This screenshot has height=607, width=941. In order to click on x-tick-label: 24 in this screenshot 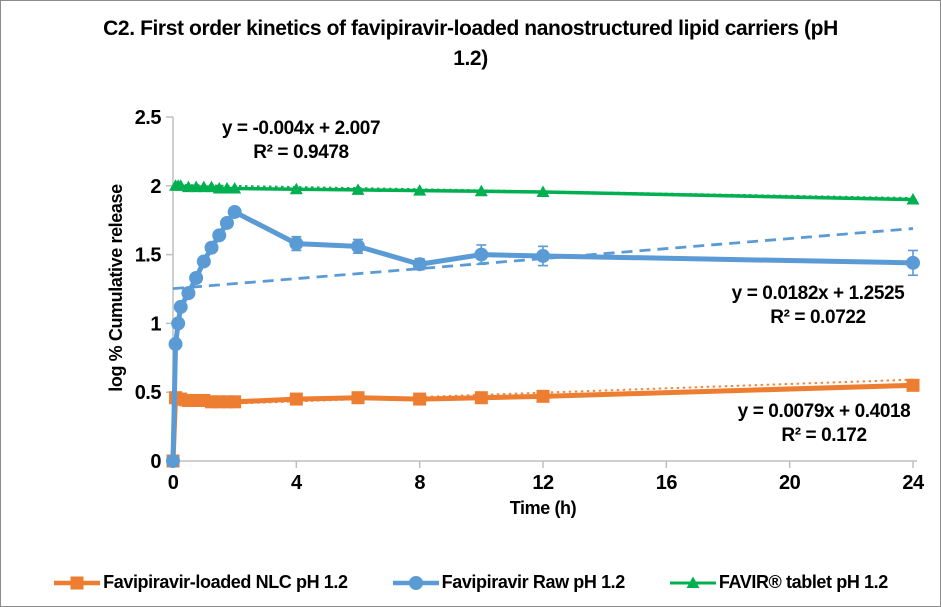, I will do `click(913, 483)`.